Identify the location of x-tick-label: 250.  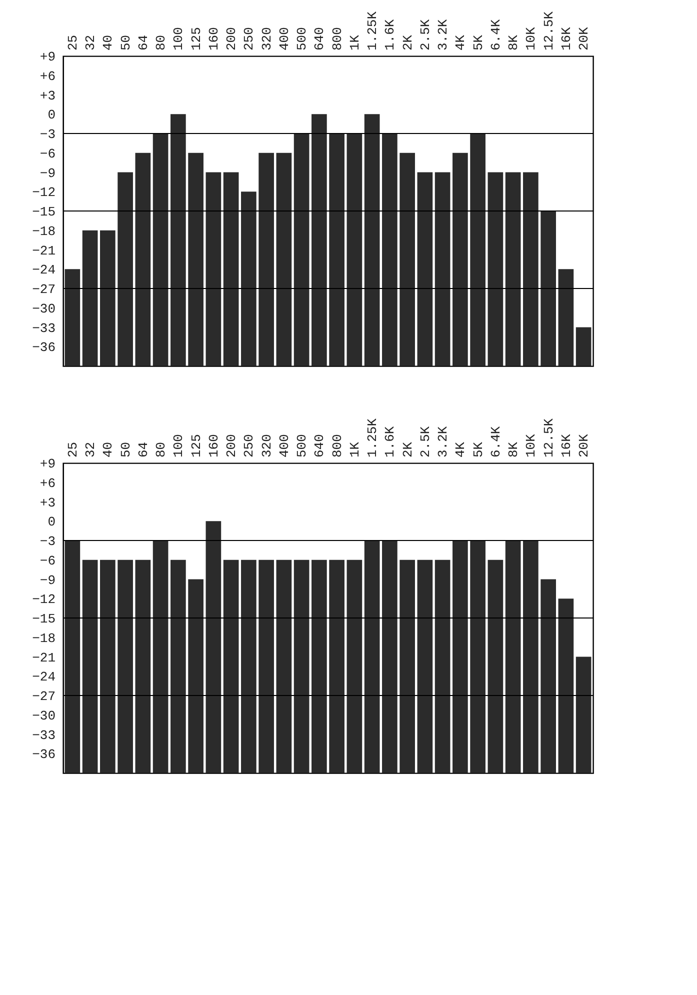
(249, 446).